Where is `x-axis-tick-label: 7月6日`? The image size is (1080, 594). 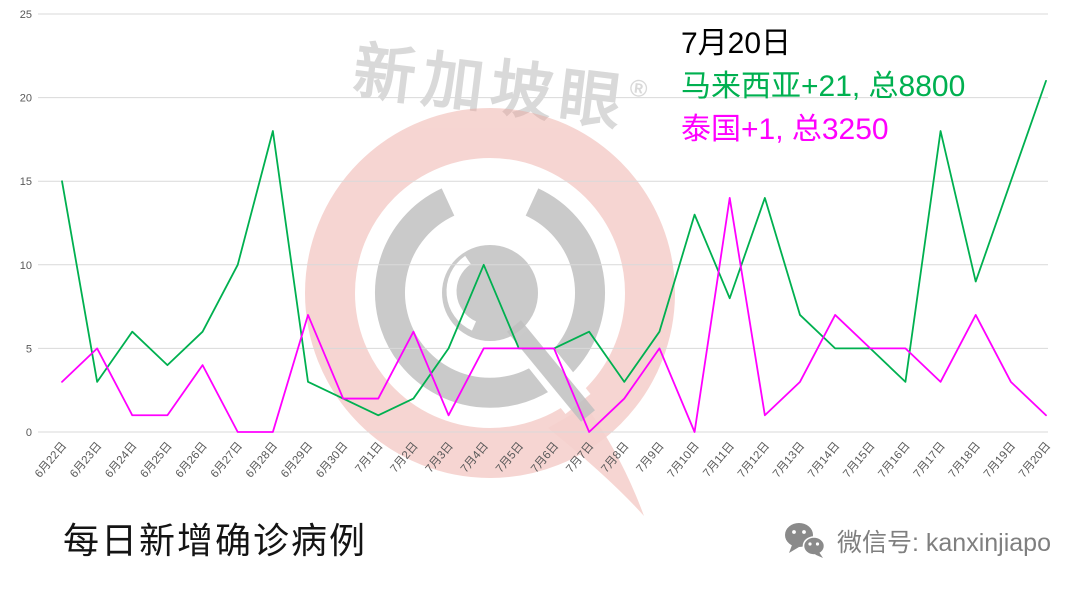 x-axis-tick-label: 7月6日 is located at coordinates (545, 457).